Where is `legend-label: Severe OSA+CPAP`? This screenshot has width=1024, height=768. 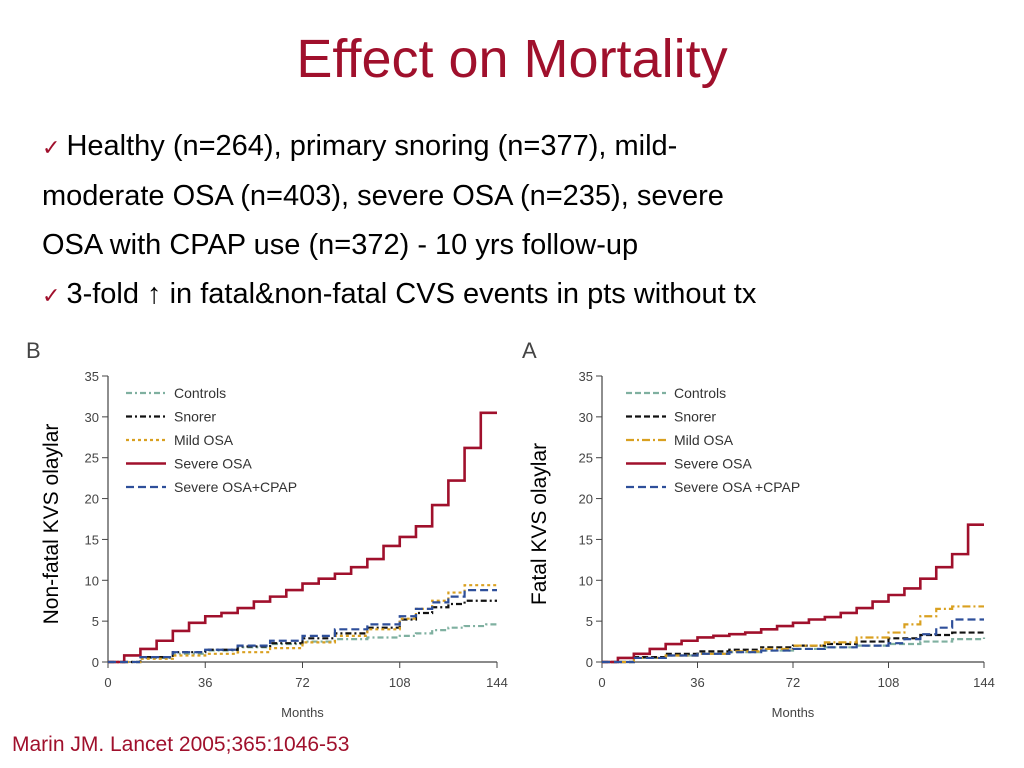
legend-label: Severe OSA+CPAP is located at coordinates (235, 487).